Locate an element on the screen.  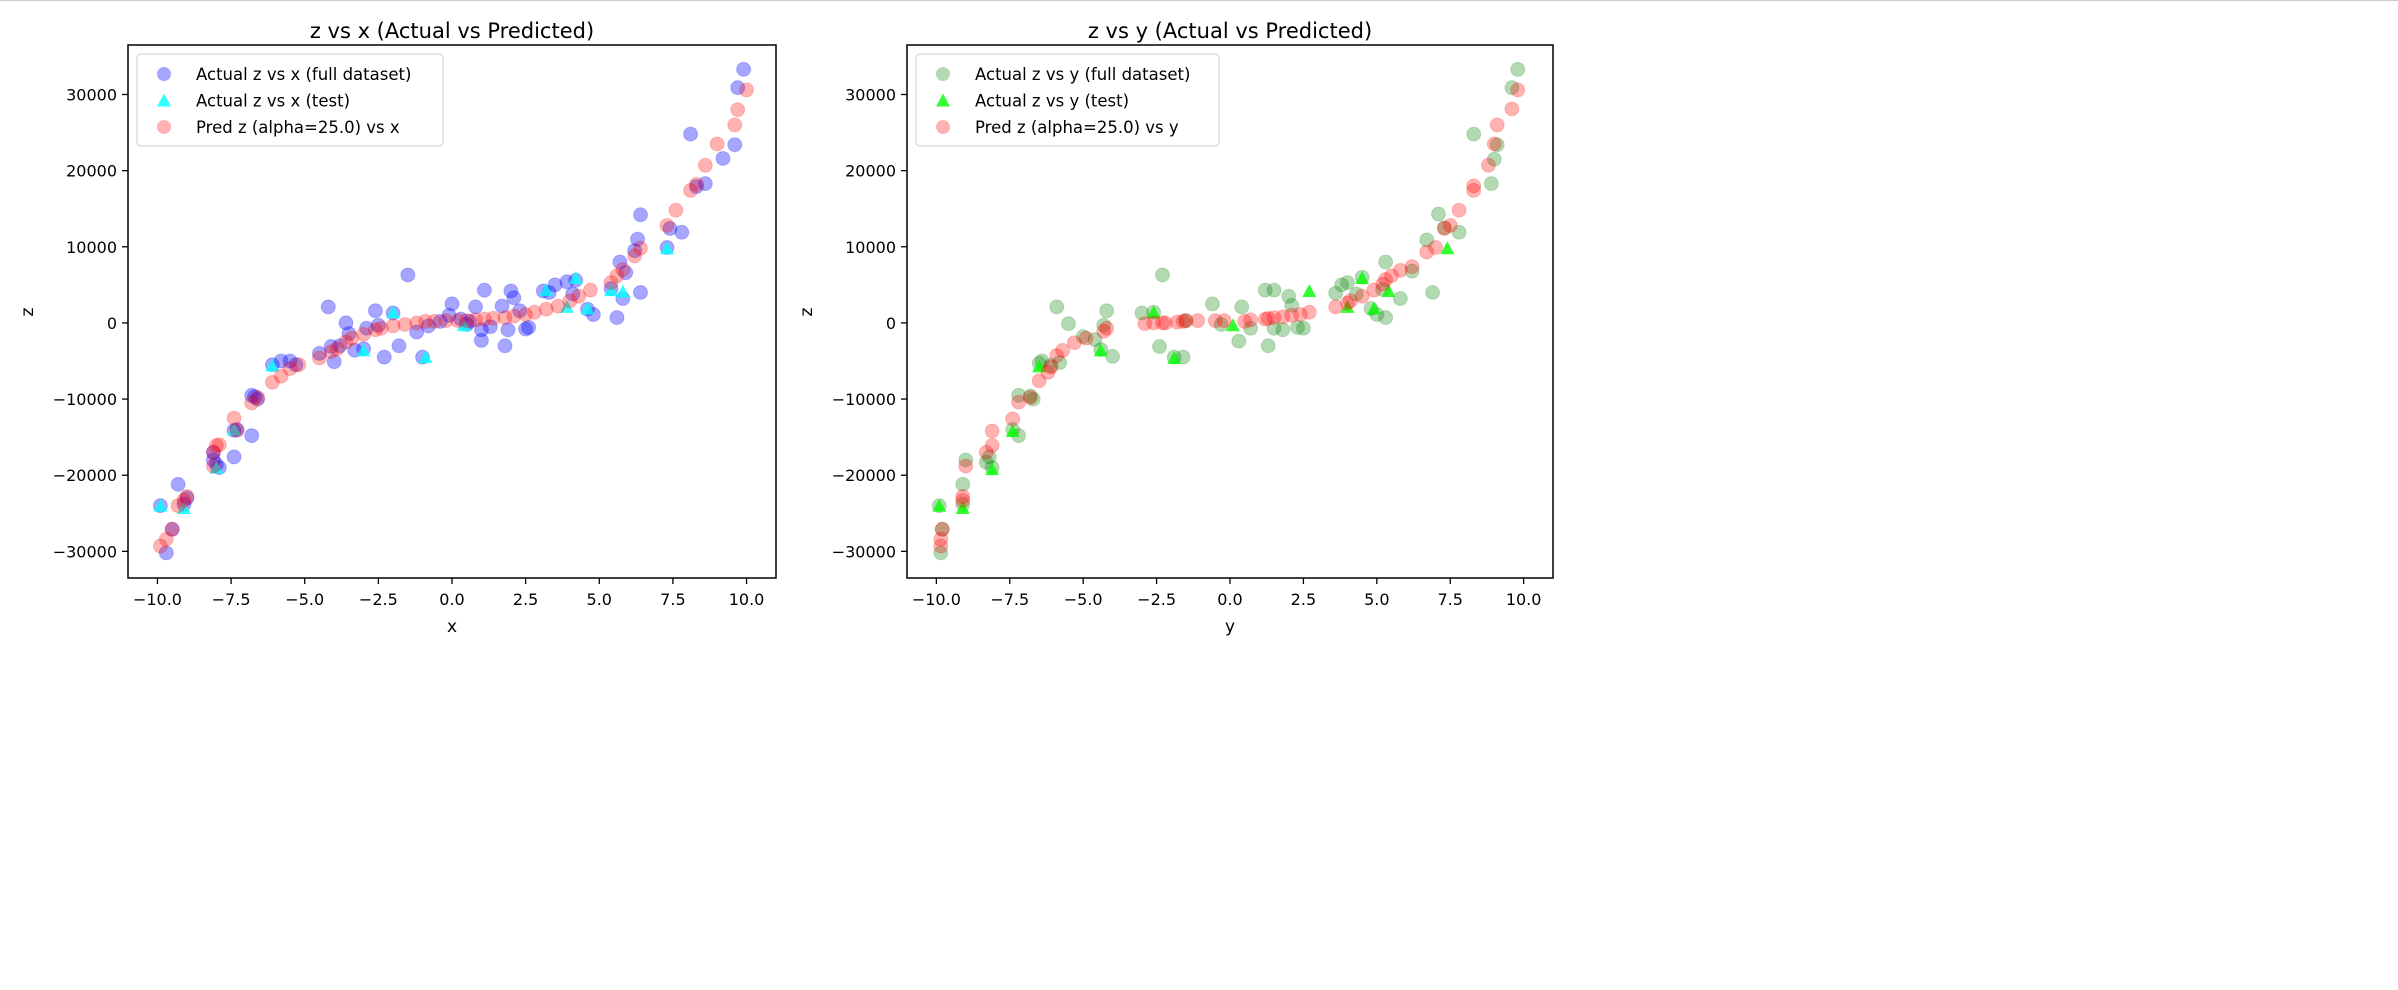
legend-marker-triangle is located at coordinates (164, 100).